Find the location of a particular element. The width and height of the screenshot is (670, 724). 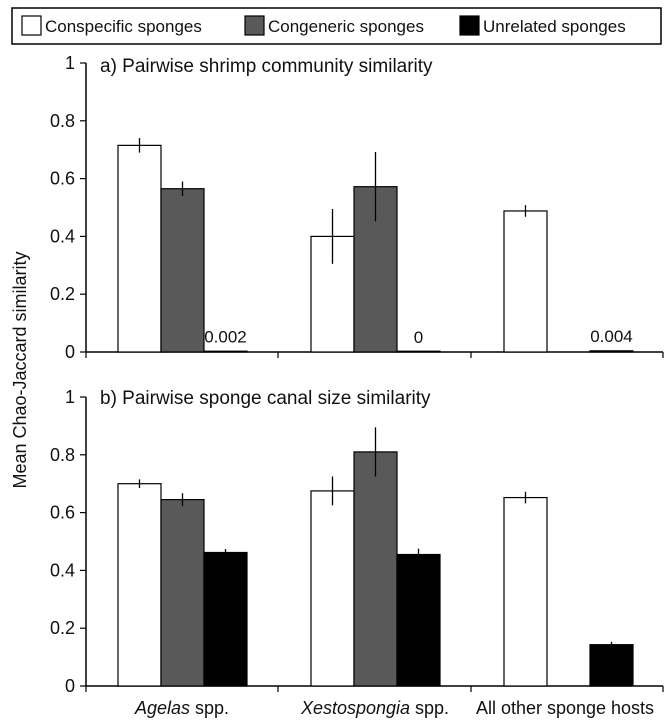

legend-label-congeneric: Congeneric sponges is located at coordinates (346, 26).